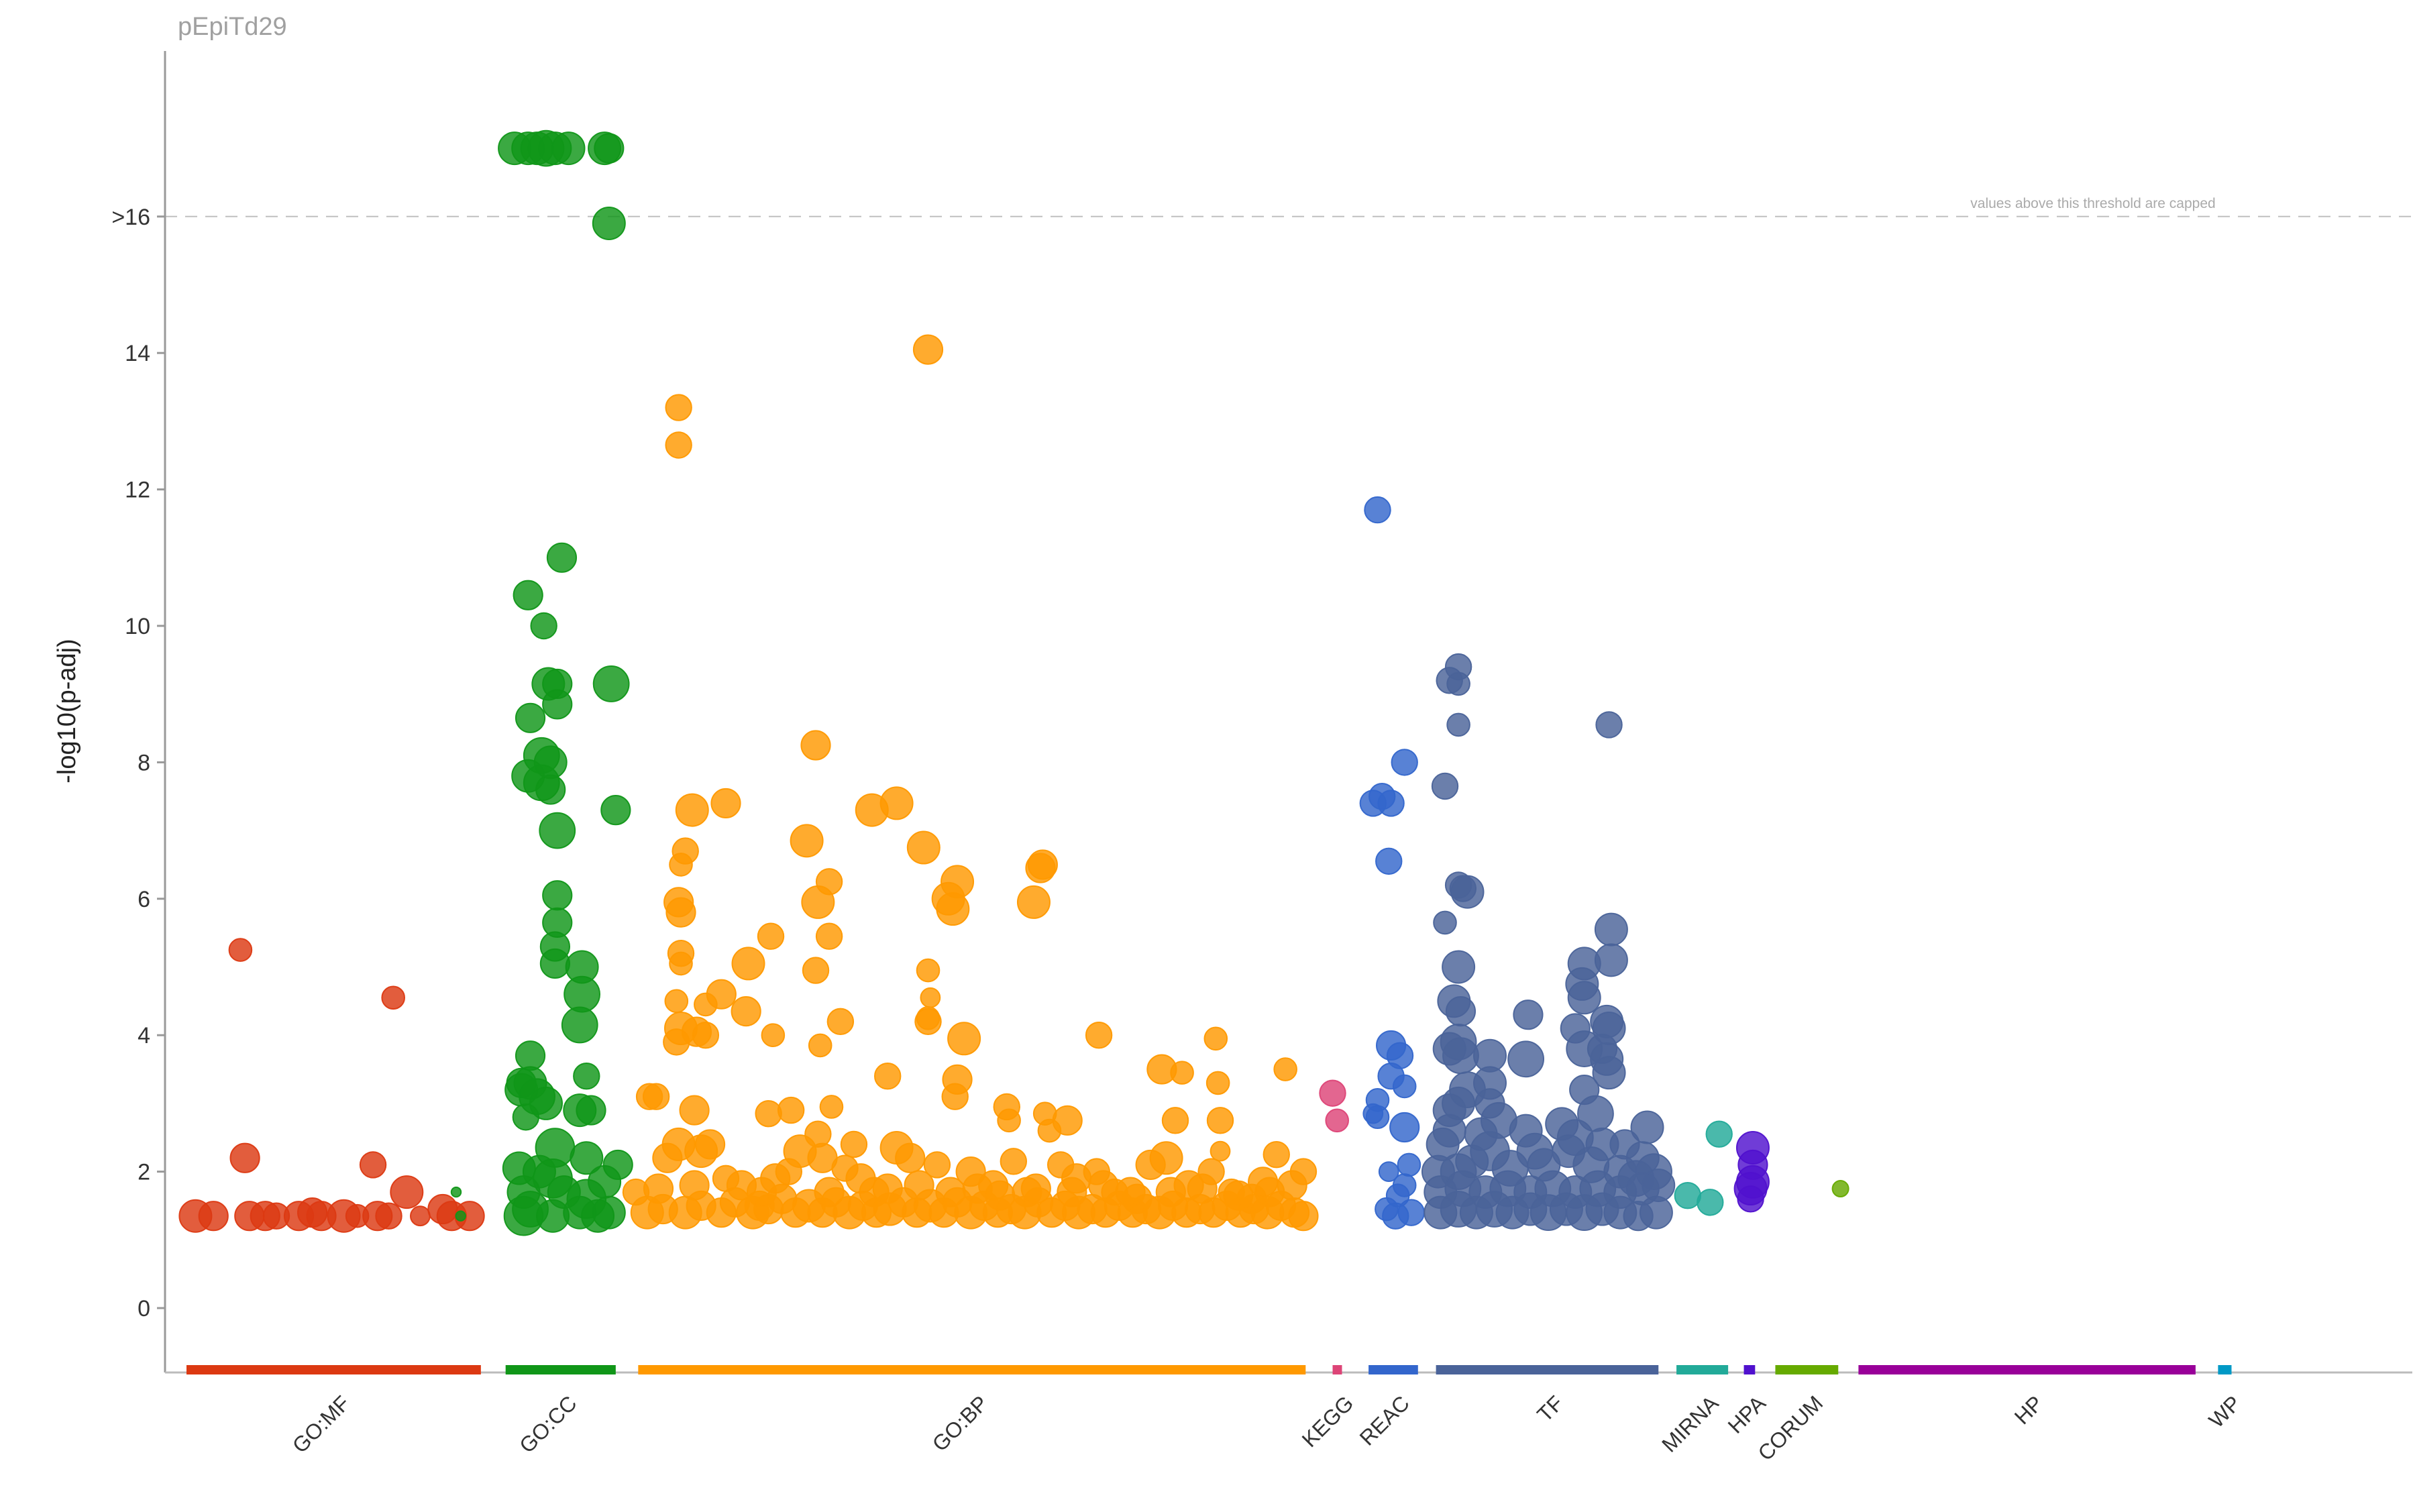 Image resolution: width=2415 pixels, height=1512 pixels. What do you see at coordinates (1690, 1424) in the screenshot?
I see `source-label: MIRNA` at bounding box center [1690, 1424].